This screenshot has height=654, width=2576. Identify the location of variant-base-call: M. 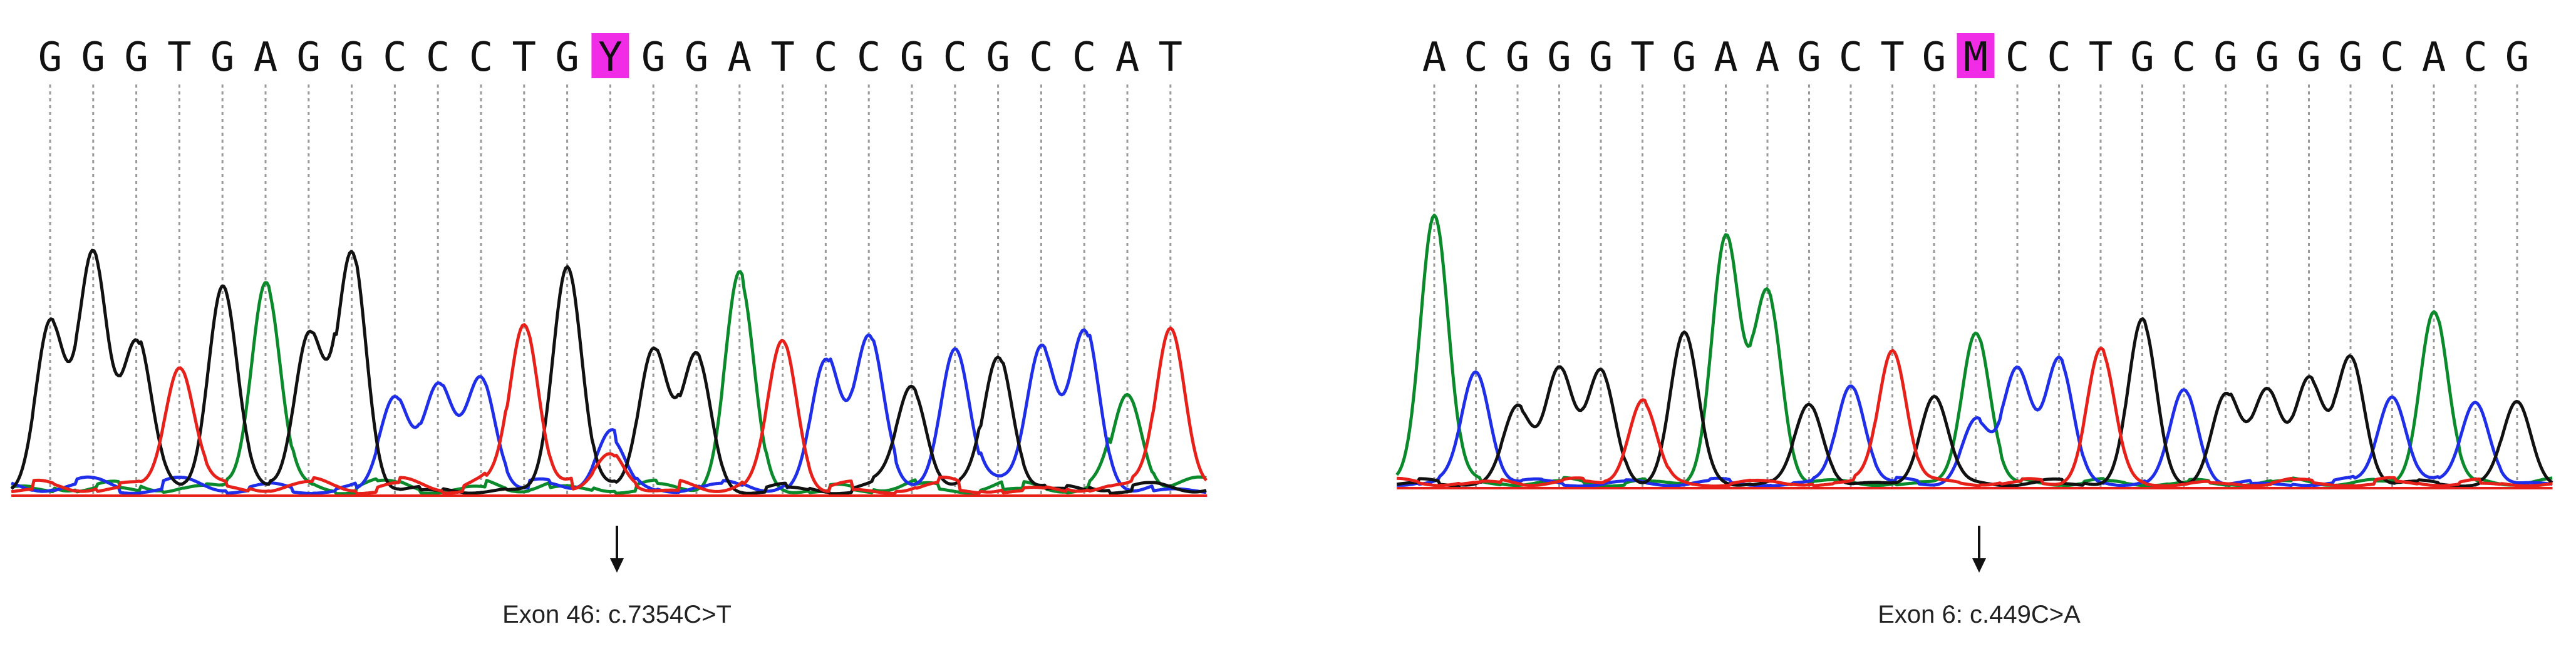
(1975, 57).